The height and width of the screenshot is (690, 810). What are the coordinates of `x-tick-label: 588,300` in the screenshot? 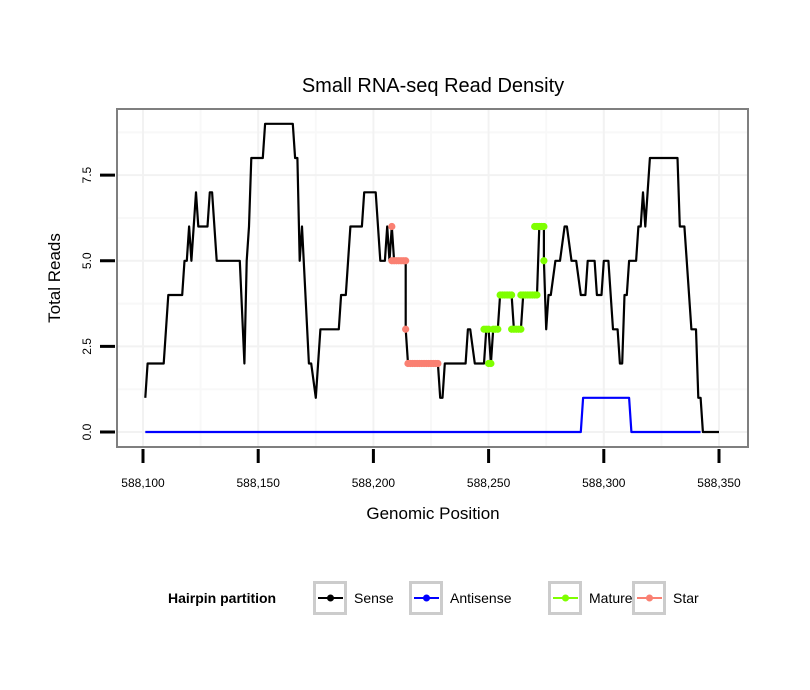 It's located at (604, 483).